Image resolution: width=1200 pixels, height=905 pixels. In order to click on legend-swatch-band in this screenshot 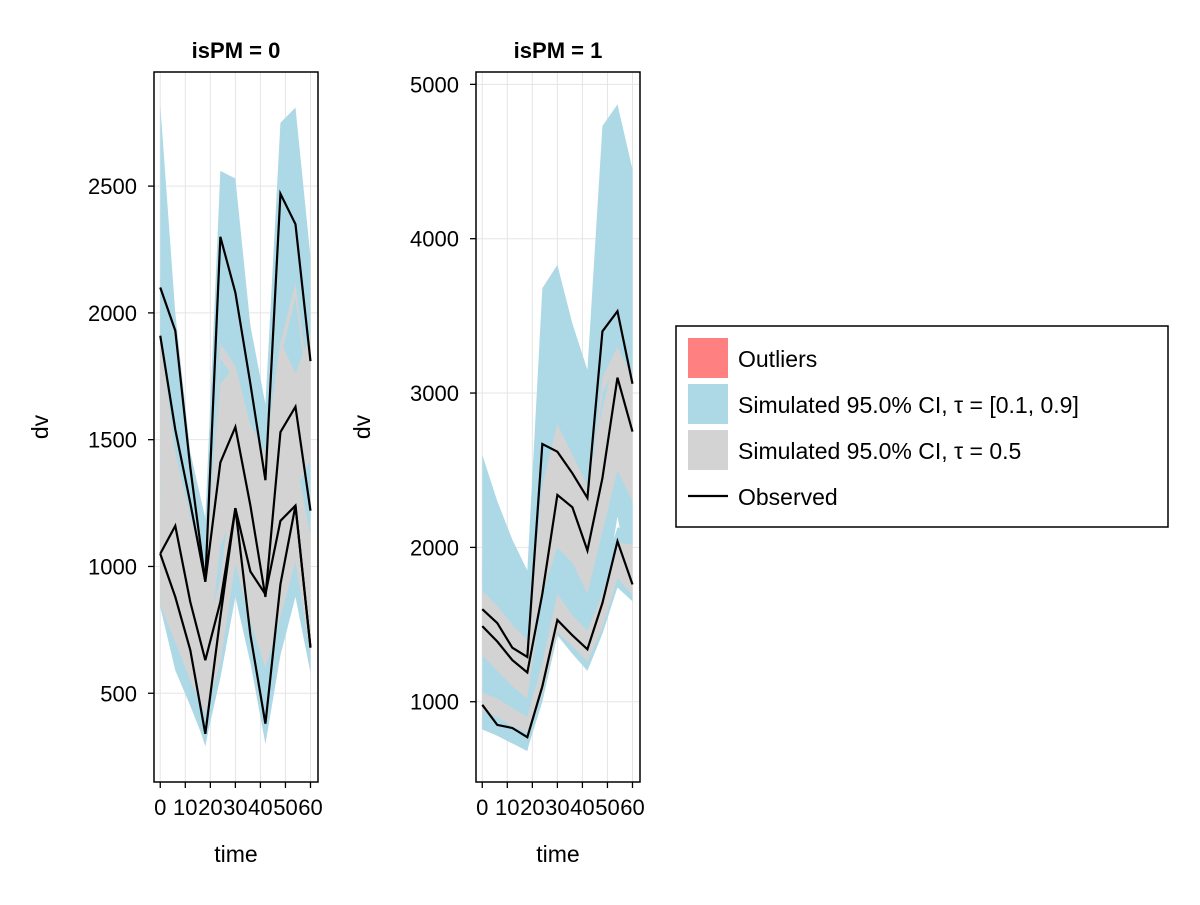, I will do `click(708, 404)`.